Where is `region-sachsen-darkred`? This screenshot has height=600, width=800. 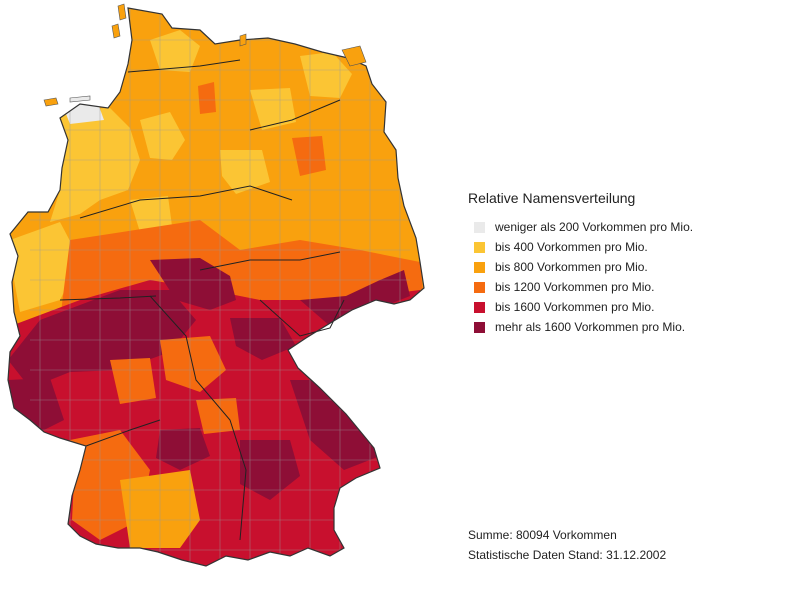
region-sachsen-darkred is located at coordinates (355, 298).